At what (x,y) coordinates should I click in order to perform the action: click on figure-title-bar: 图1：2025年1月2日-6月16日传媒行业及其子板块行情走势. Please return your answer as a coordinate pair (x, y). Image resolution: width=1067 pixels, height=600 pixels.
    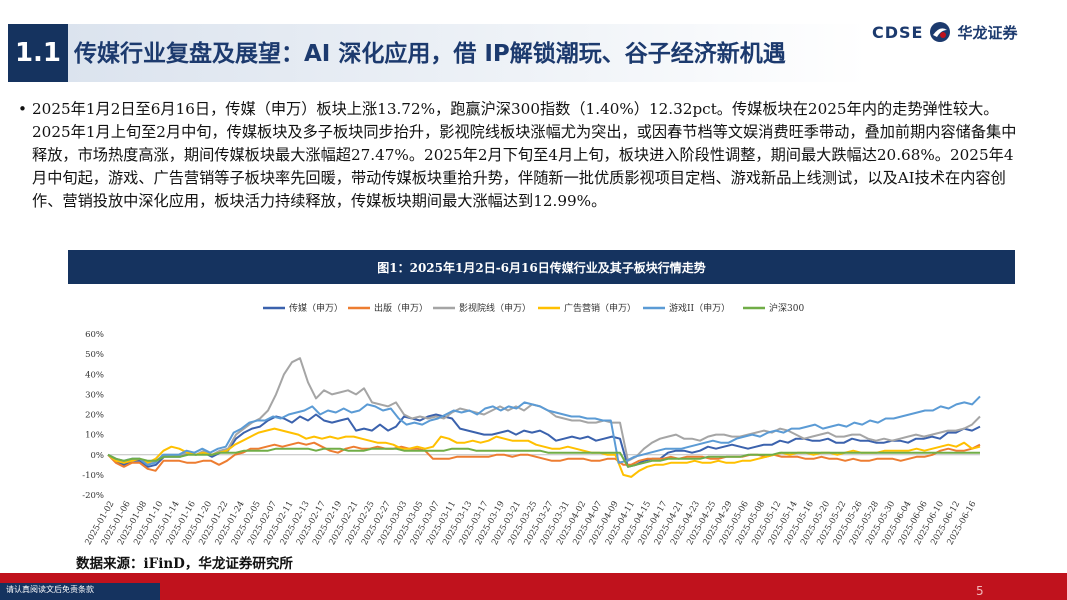
    Looking at the image, I should click on (541, 267).